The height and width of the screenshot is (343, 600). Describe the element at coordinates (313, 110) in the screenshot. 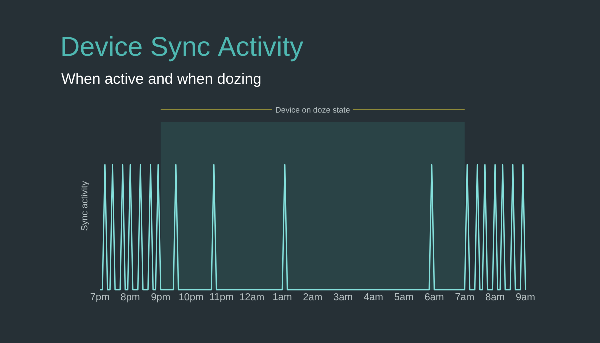

I see `band-label: Device on doze state` at that location.